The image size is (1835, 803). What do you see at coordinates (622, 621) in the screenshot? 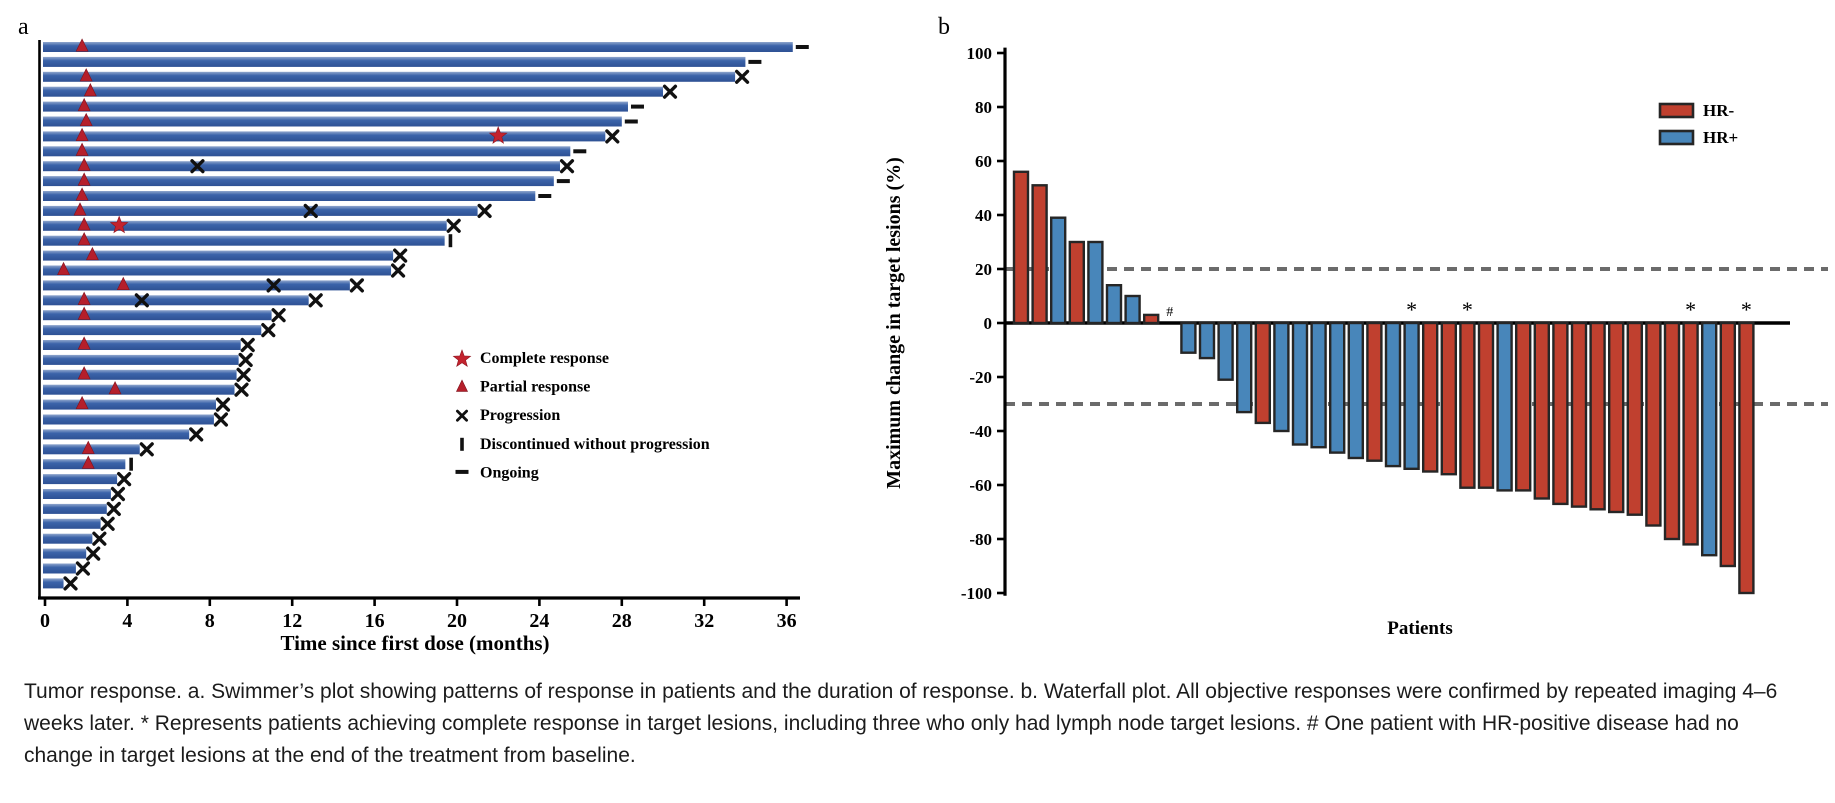
I see `x-tick-label: 28` at bounding box center [622, 621].